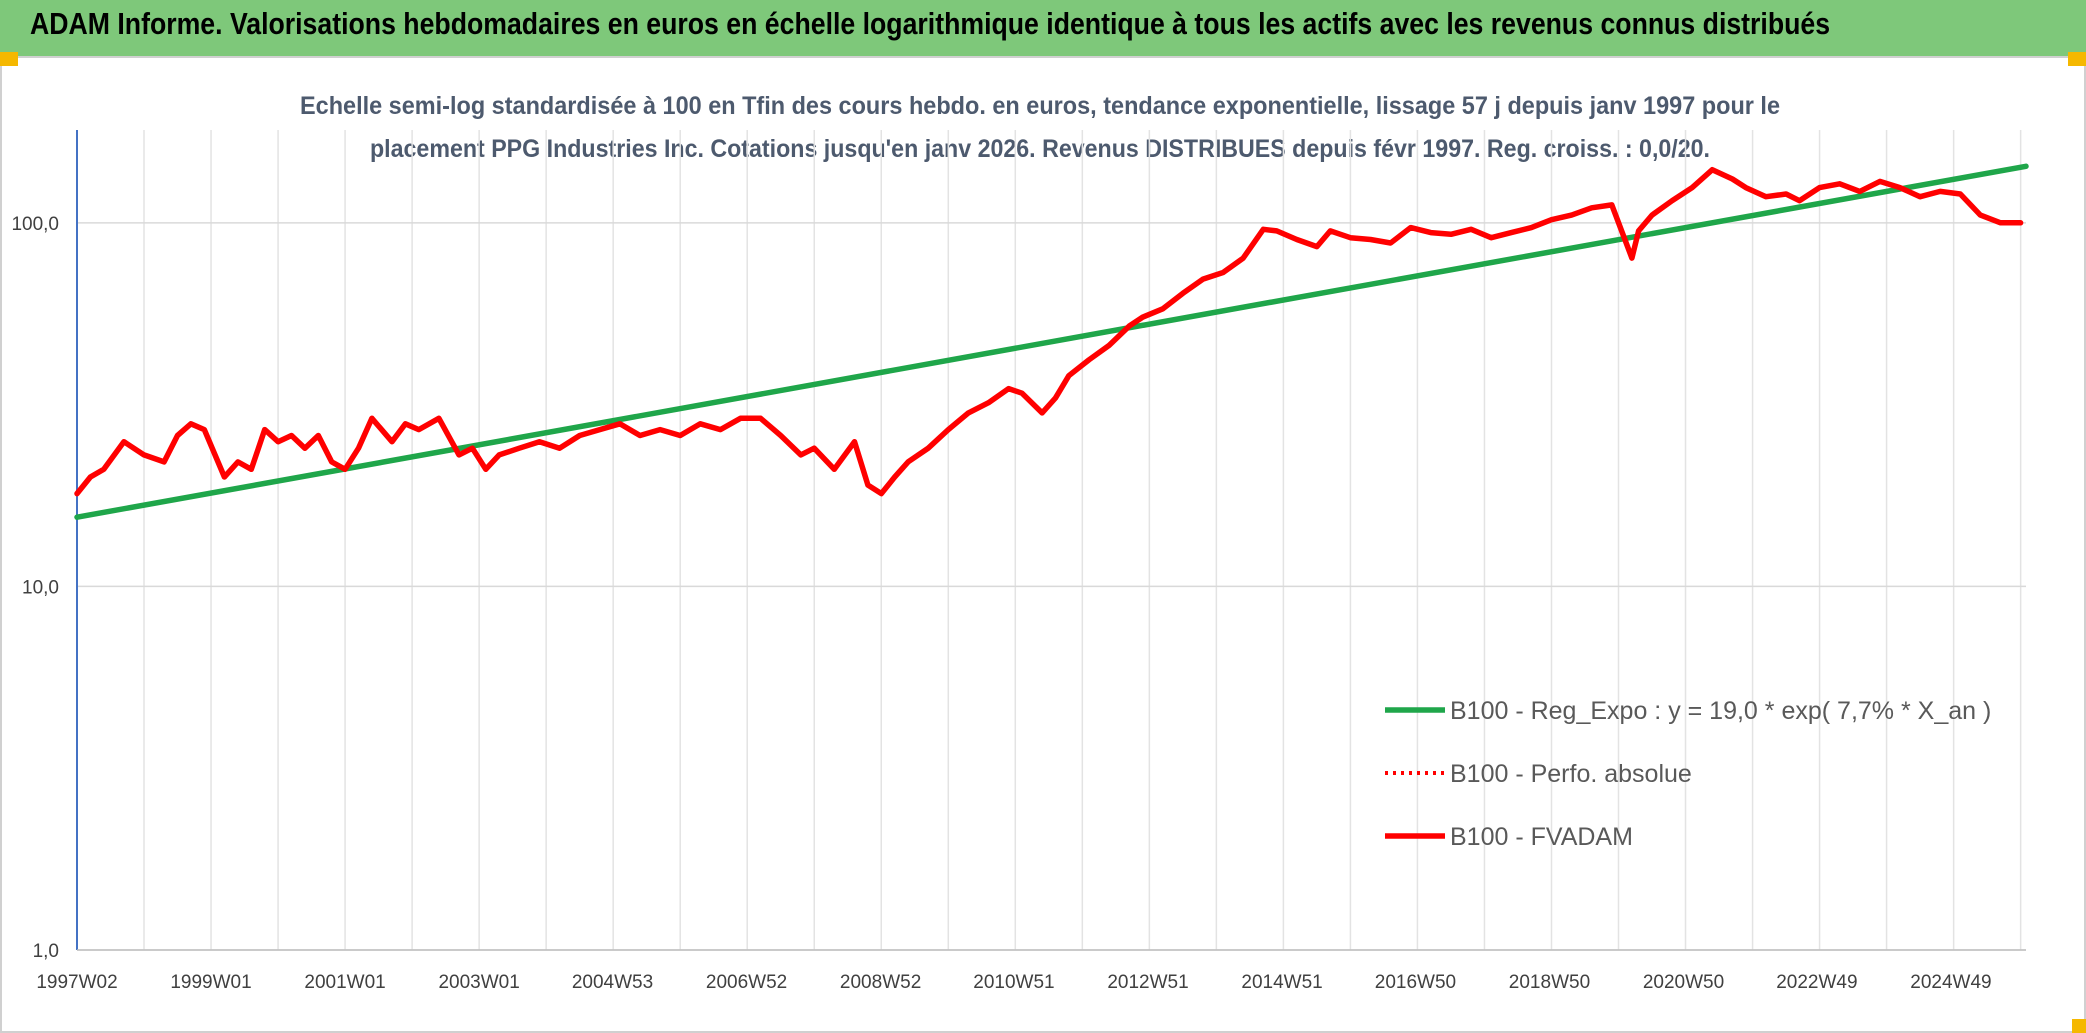  I want to click on corner-handle-top-left, so click(9, 59).